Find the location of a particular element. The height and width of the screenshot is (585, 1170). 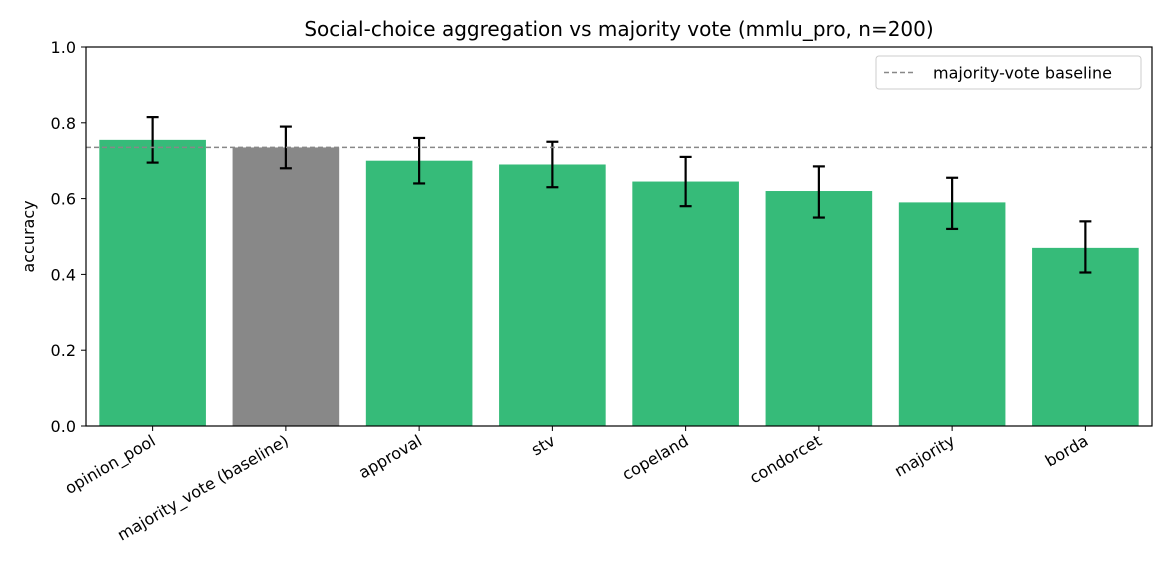

x-tick-label: opinion_pool is located at coordinates (111, 465).